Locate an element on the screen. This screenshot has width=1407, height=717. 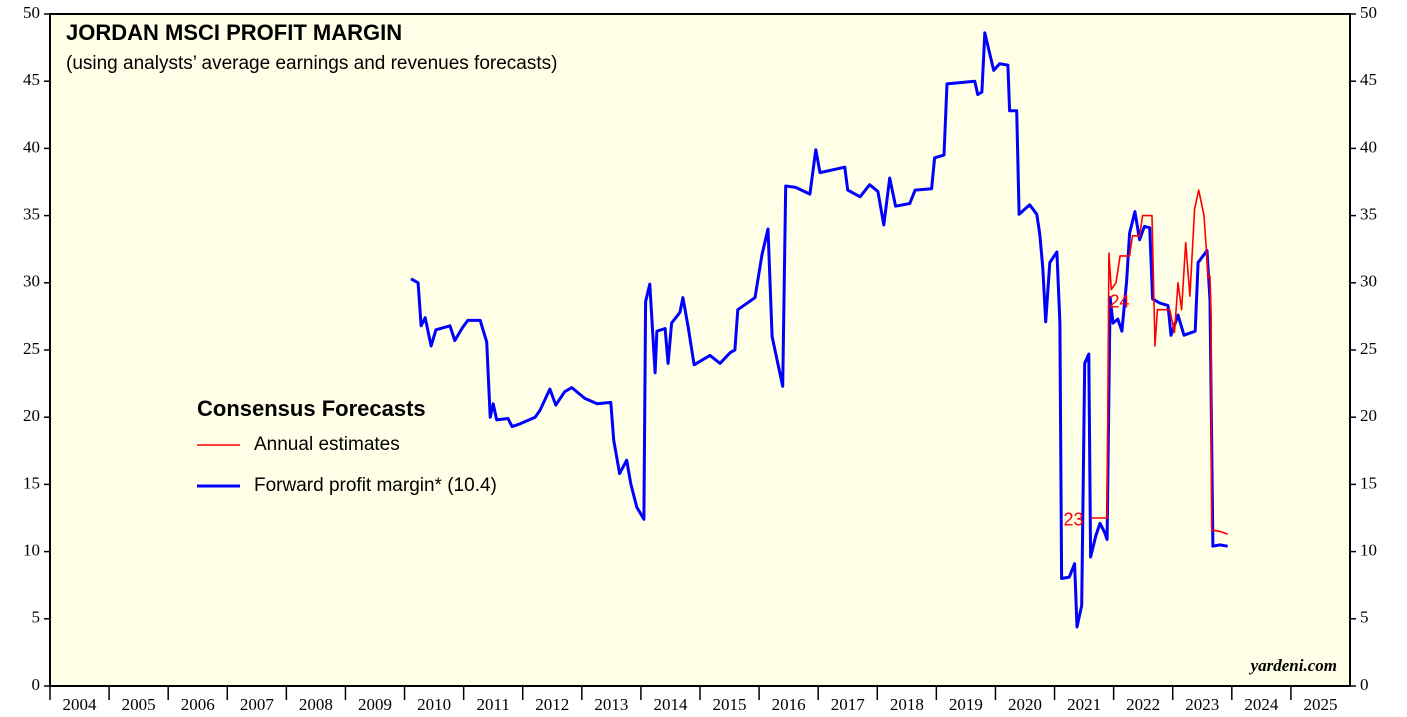
y2-tick-label: 25 is located at coordinates (1368, 348).